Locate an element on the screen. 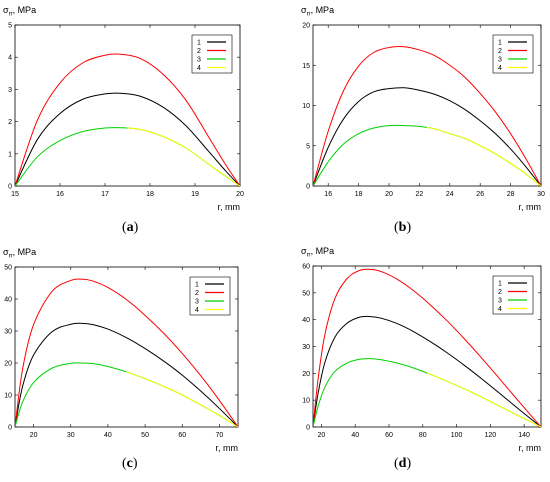 The height and width of the screenshot is (482, 550). y-tick-label: 3 is located at coordinates (10, 90).